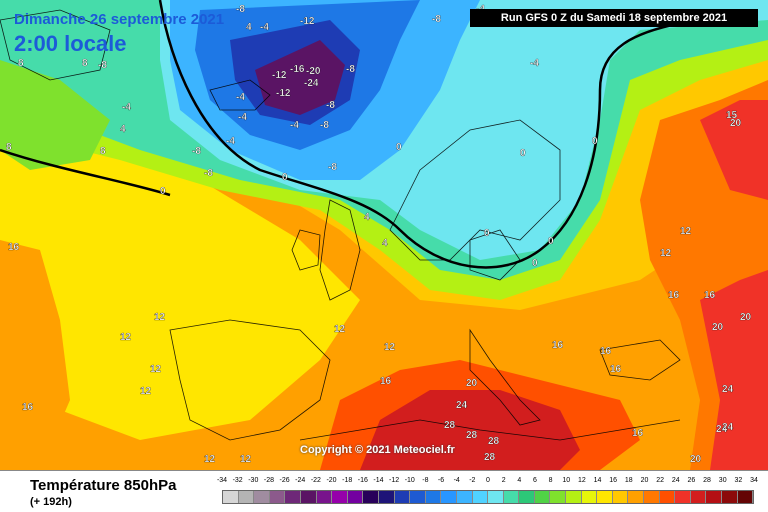 Image resolution: width=768 pixels, height=512 pixels. I want to click on scale-tick-label: 18, so click(628, 480).